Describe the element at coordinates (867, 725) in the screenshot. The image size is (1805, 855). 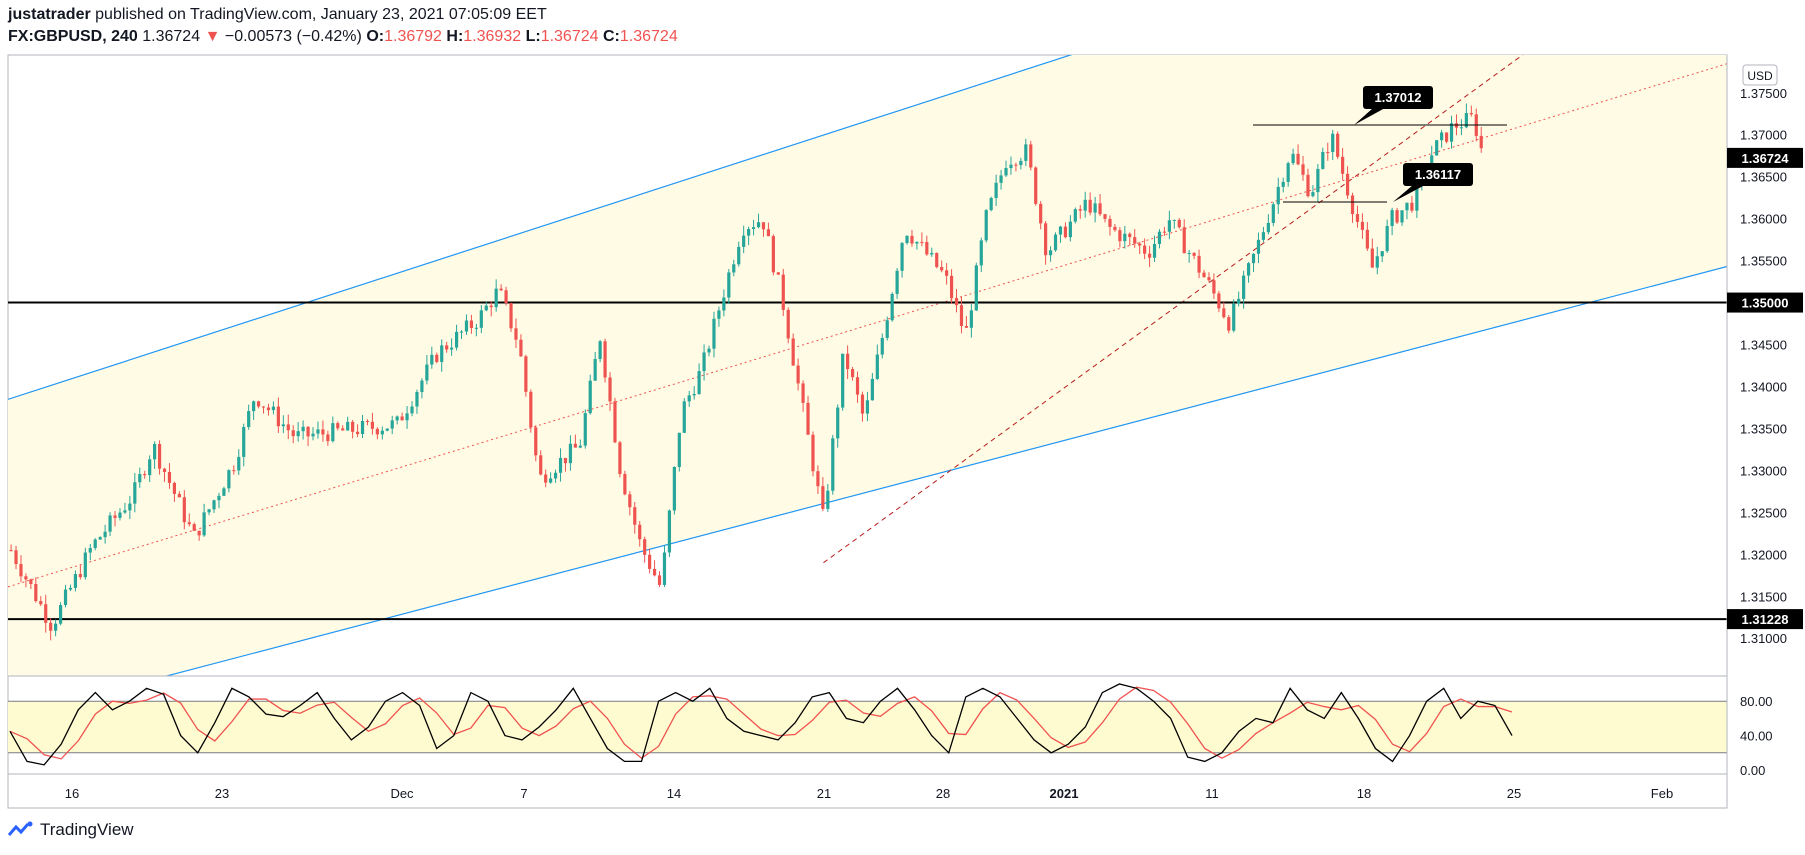
I see `stochastic-pane` at that location.